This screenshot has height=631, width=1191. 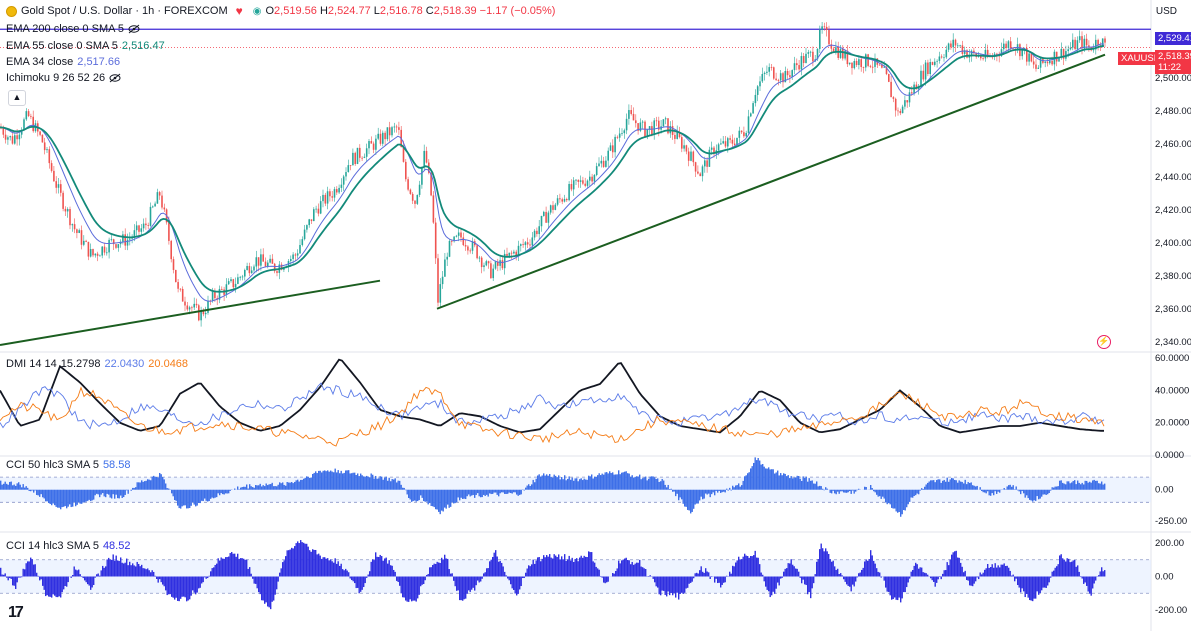 I want to click on ema34-legend: EMA 34 close 2,517.66, so click(x=63, y=62).